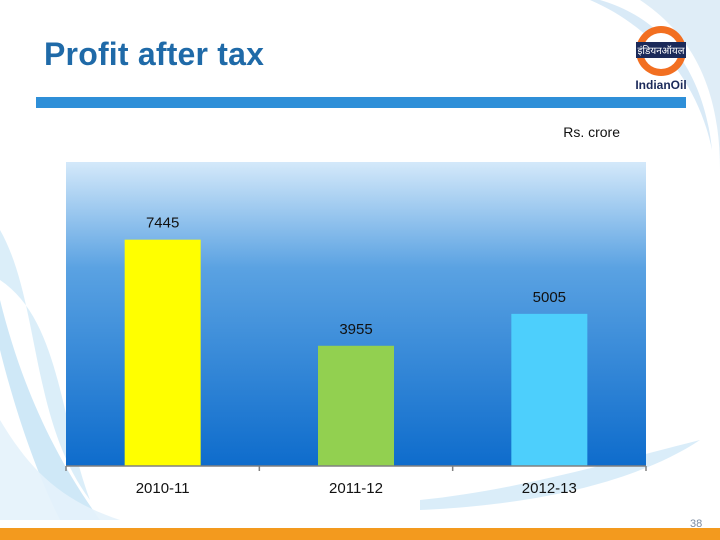  I want to click on data-label-2011-12: 3955, so click(355, 329).